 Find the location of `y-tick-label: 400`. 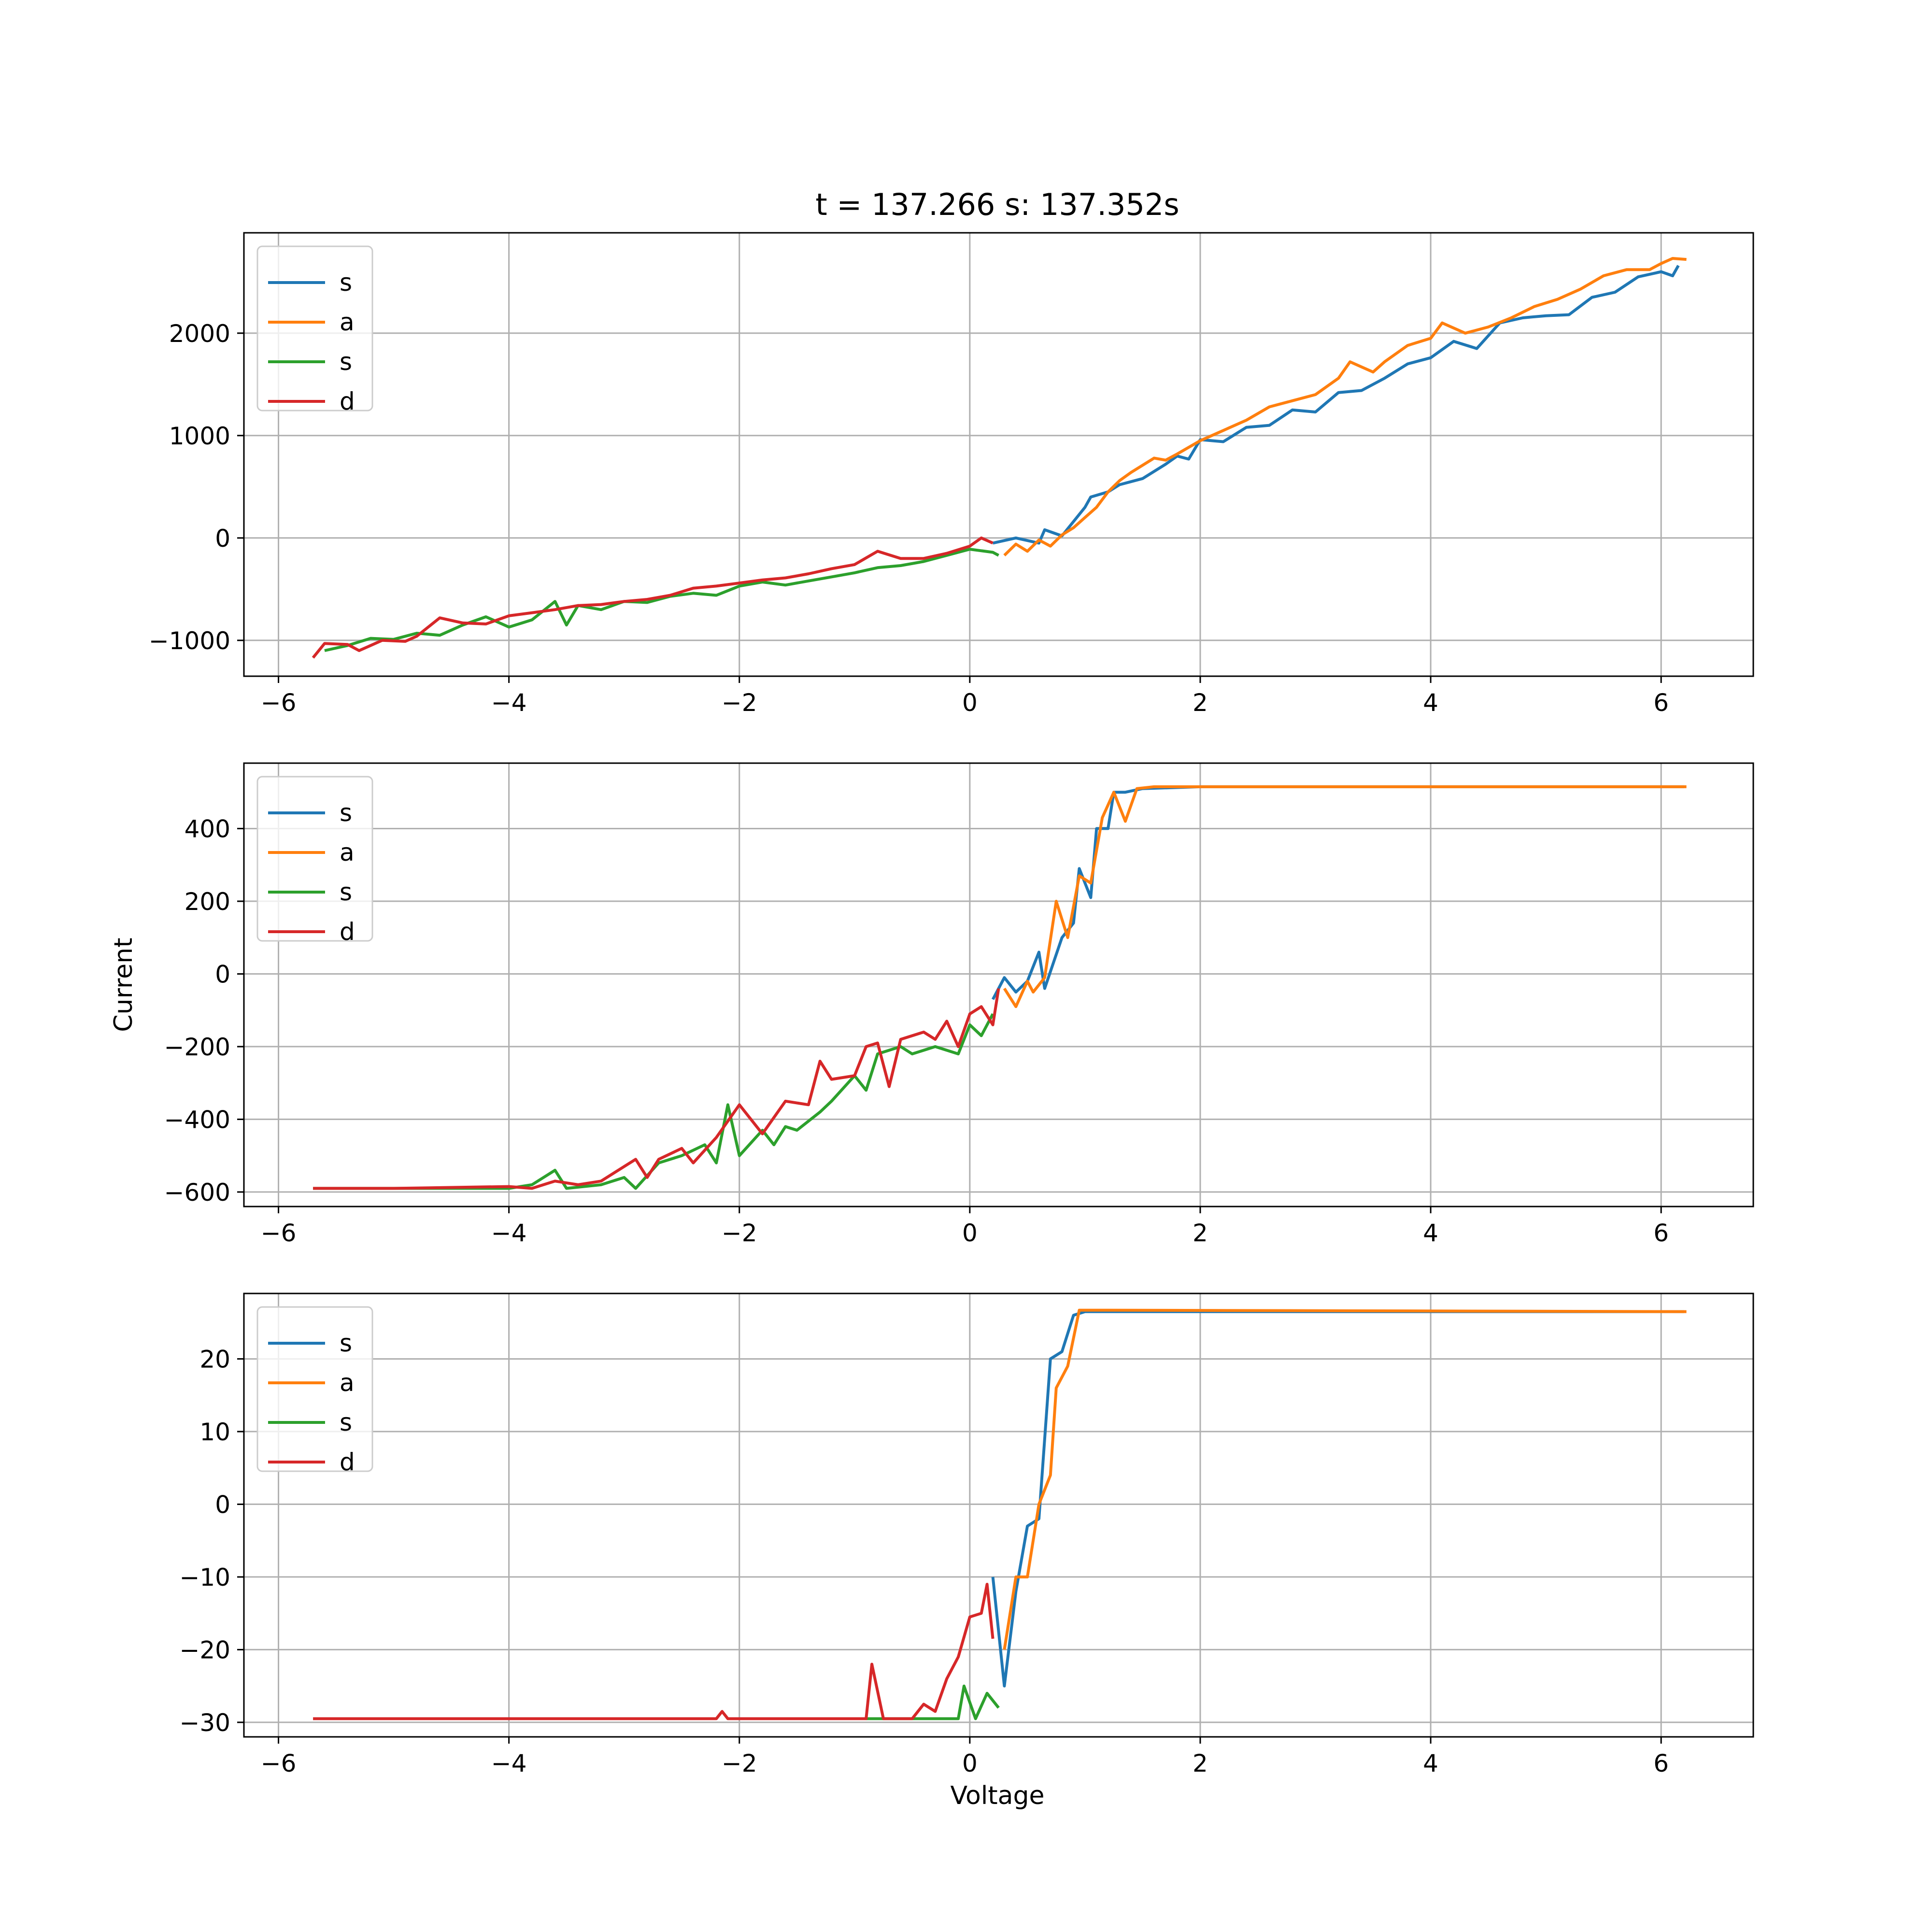

y-tick-label: 400 is located at coordinates (207, 829).